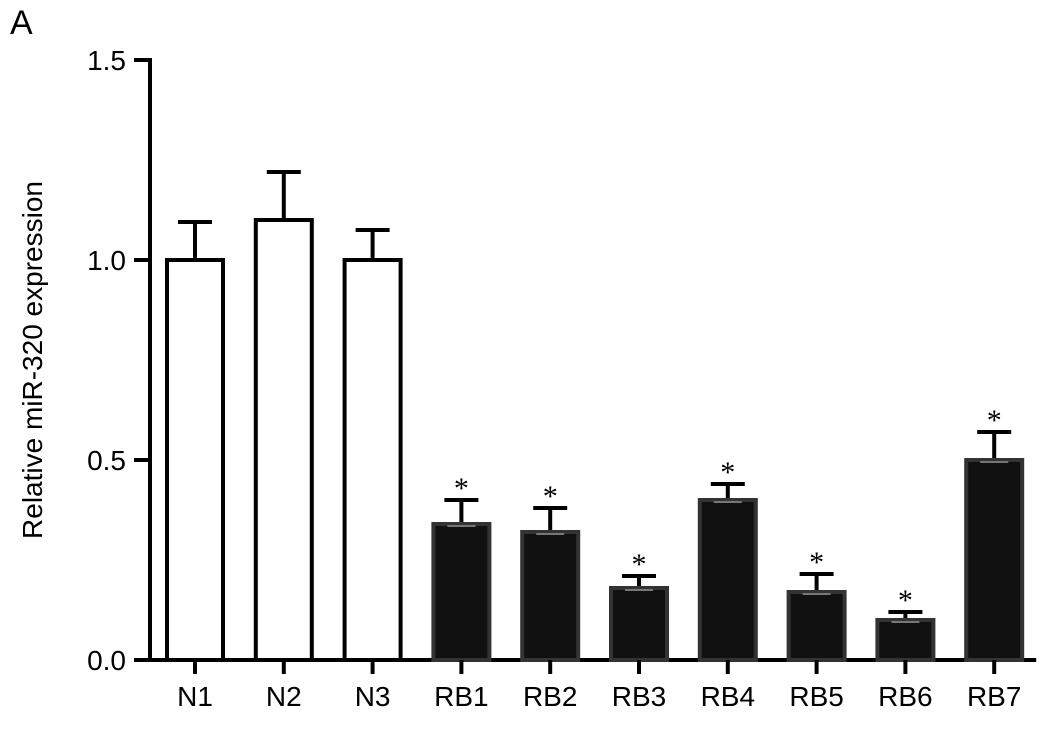 The image size is (1063, 731). I want to click on bar-rb3, so click(639, 624).